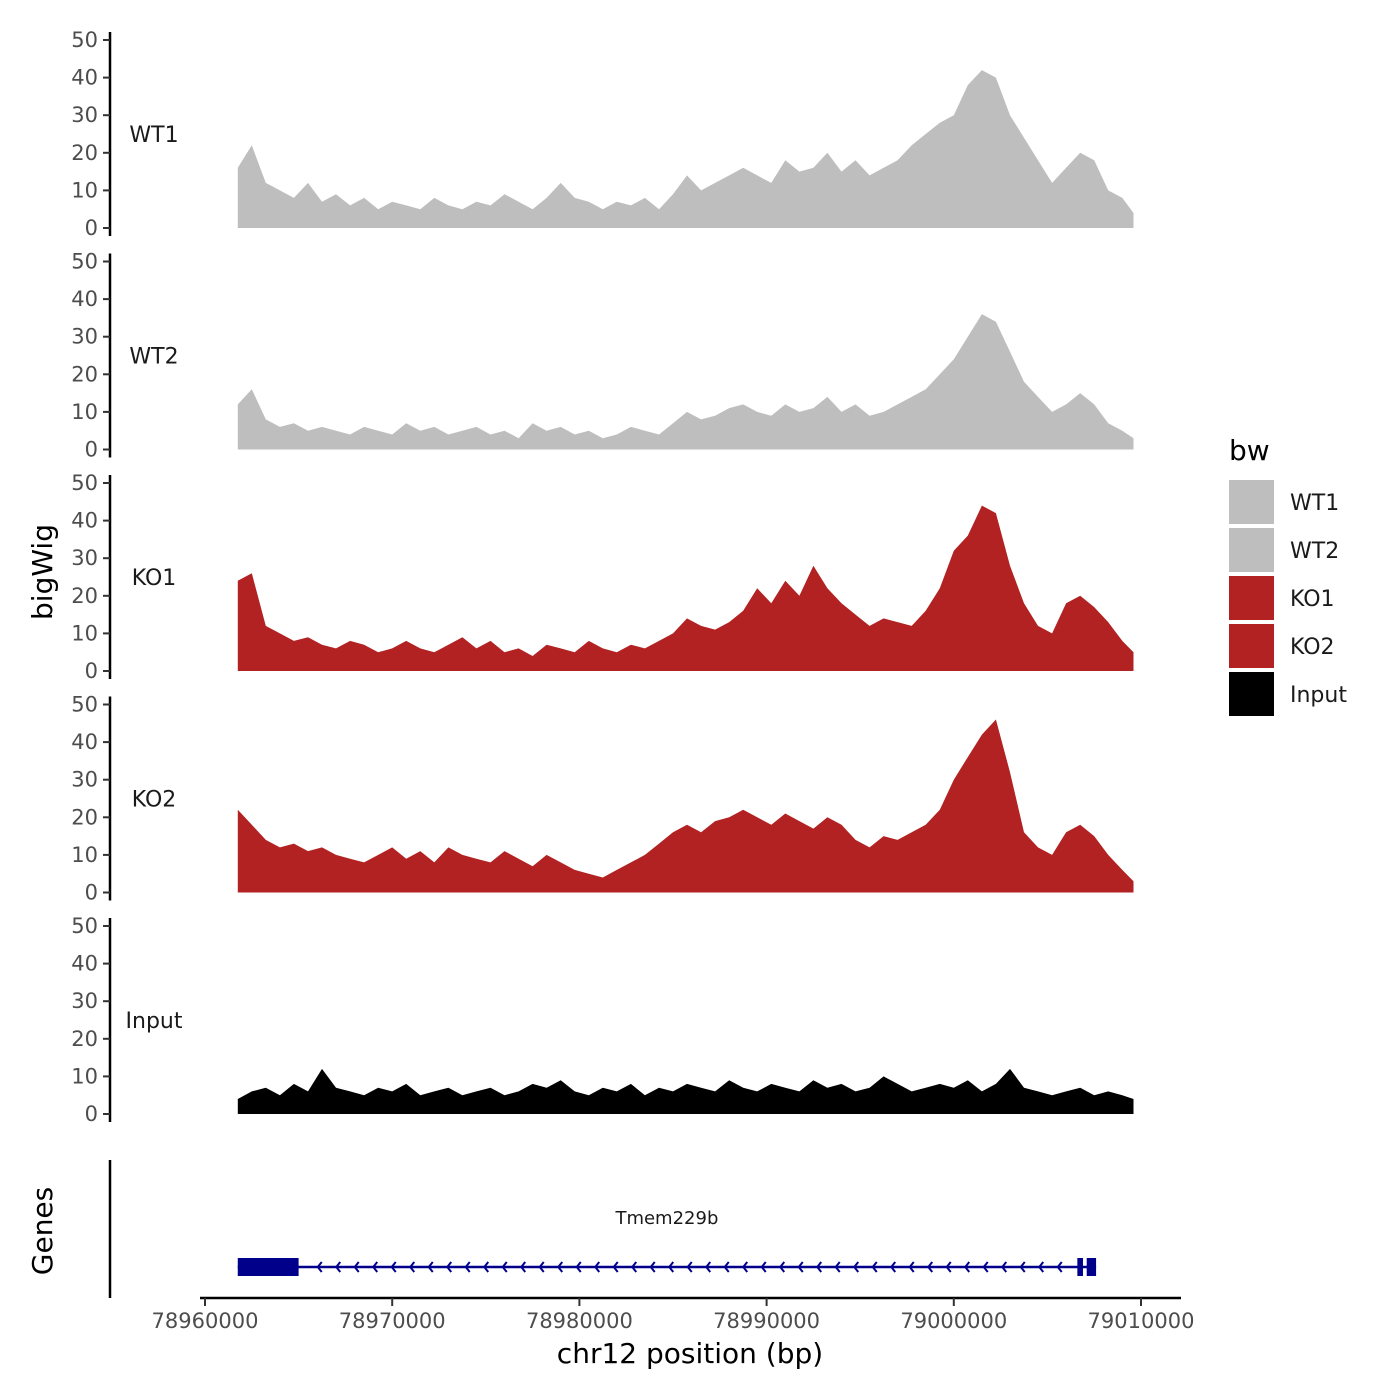 Image resolution: width=1400 pixels, height=1400 pixels. Describe the element at coordinates (1141, 1321) in the screenshot. I see `x-tick-label: 79010000` at that location.